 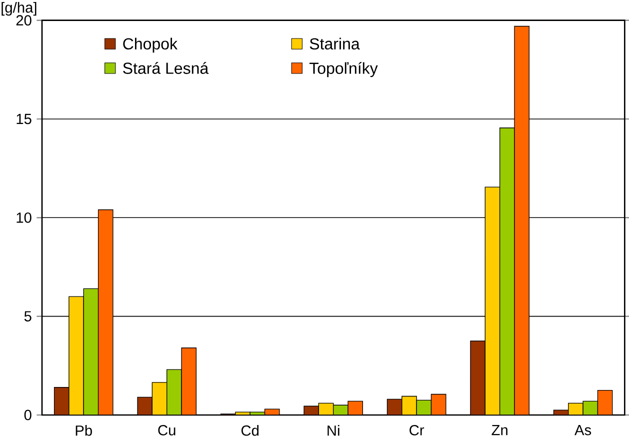 I want to click on legend-label: Topoľníky, so click(x=343, y=70).